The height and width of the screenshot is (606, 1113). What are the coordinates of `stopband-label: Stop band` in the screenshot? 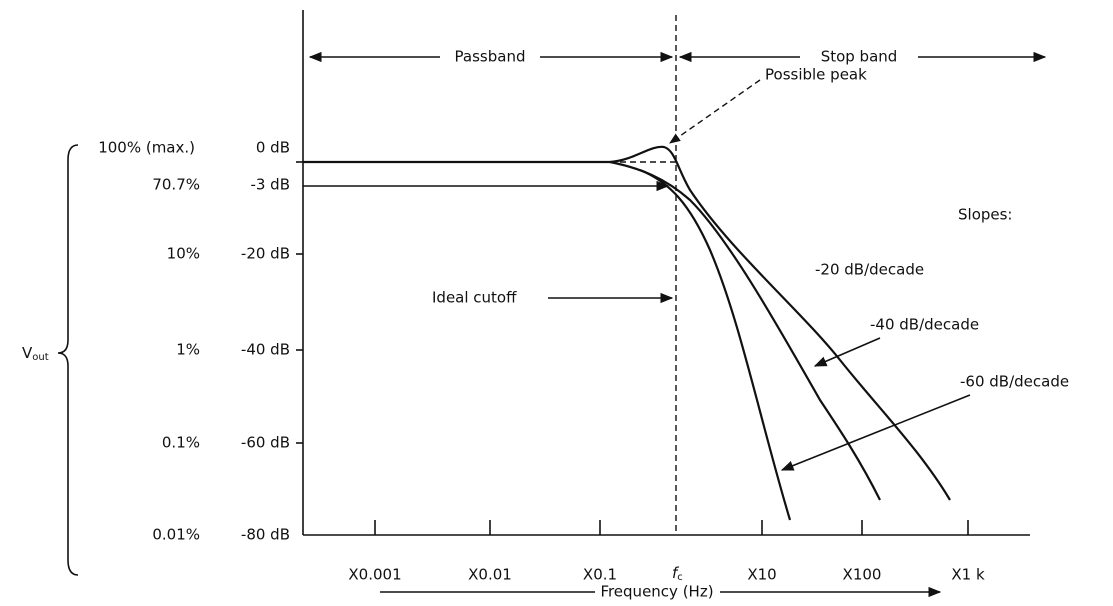 It's located at (859, 57).